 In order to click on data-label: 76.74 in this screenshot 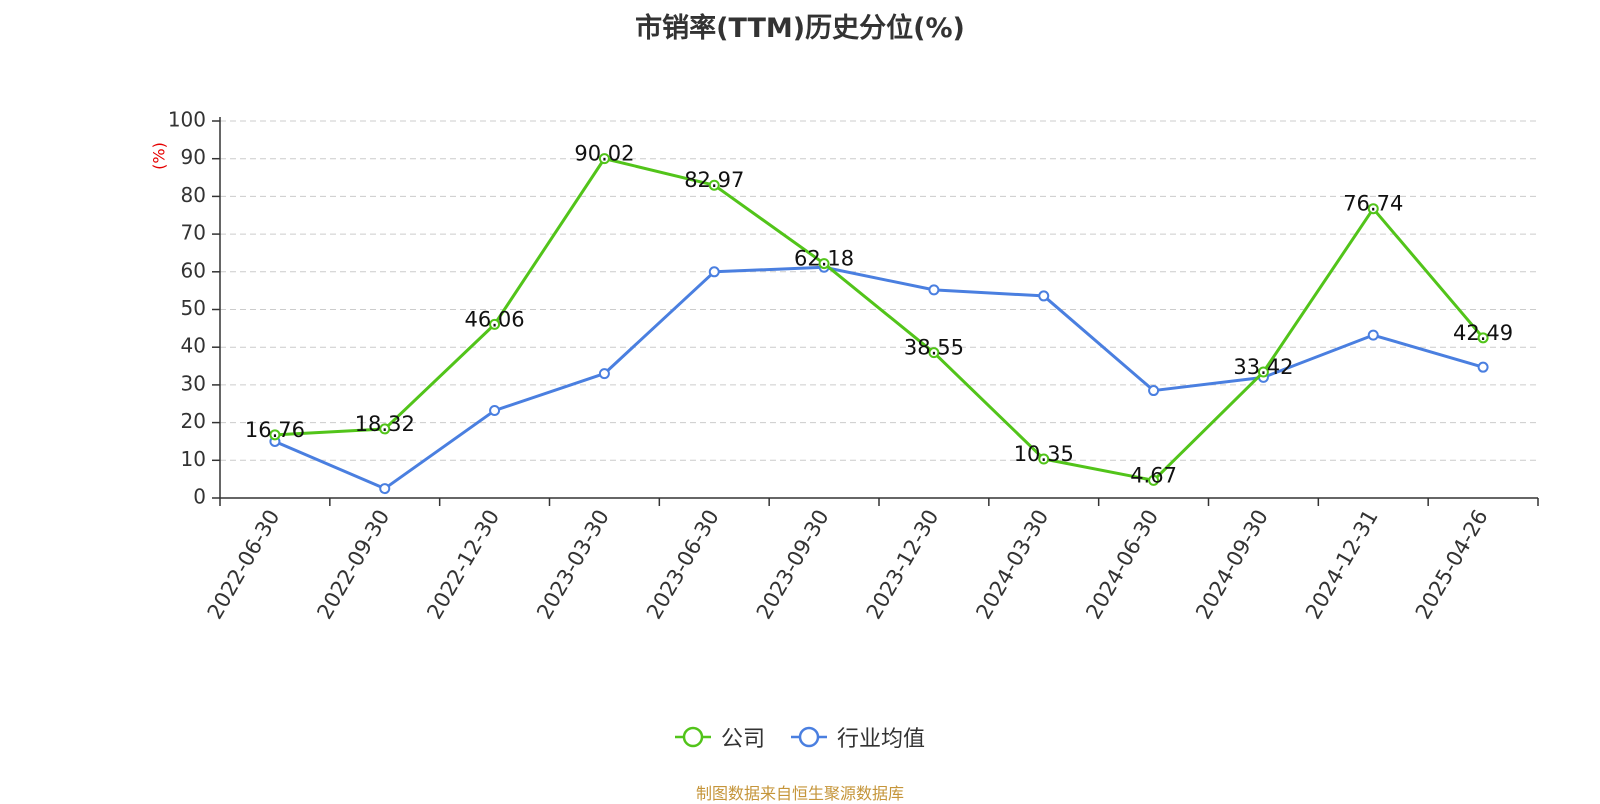, I will do `click(1373, 204)`.